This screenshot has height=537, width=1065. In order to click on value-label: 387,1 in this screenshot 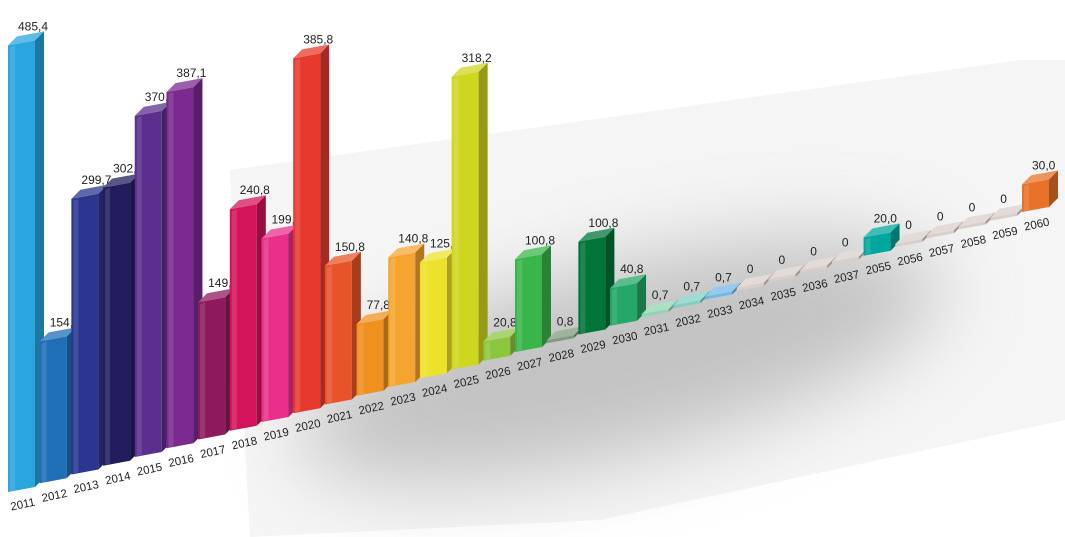, I will do `click(191, 73)`.